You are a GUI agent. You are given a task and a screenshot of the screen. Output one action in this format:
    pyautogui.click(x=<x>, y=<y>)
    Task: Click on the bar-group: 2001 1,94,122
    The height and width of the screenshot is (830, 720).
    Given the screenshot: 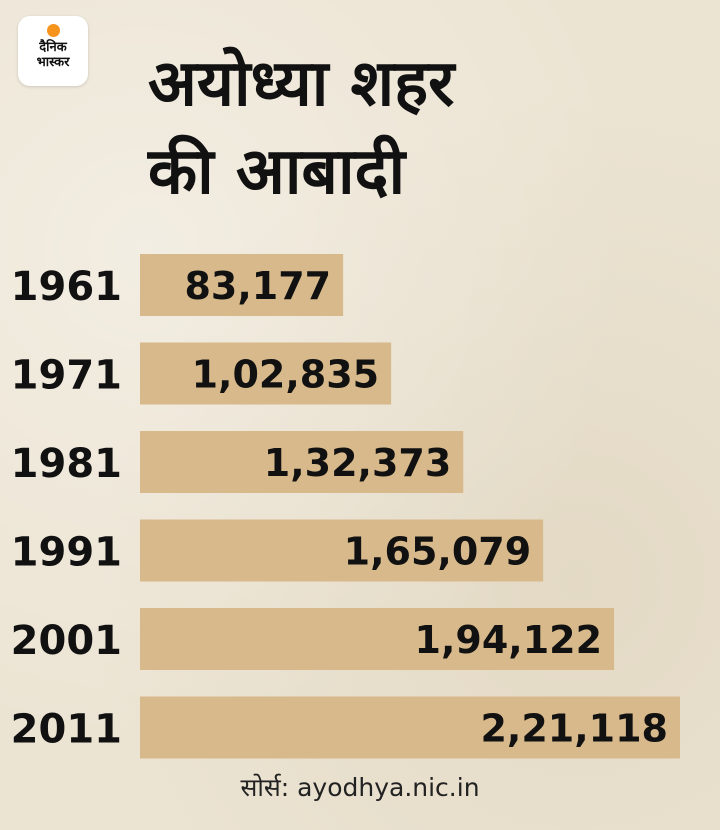 What is the action you would take?
    pyautogui.click(x=313, y=639)
    